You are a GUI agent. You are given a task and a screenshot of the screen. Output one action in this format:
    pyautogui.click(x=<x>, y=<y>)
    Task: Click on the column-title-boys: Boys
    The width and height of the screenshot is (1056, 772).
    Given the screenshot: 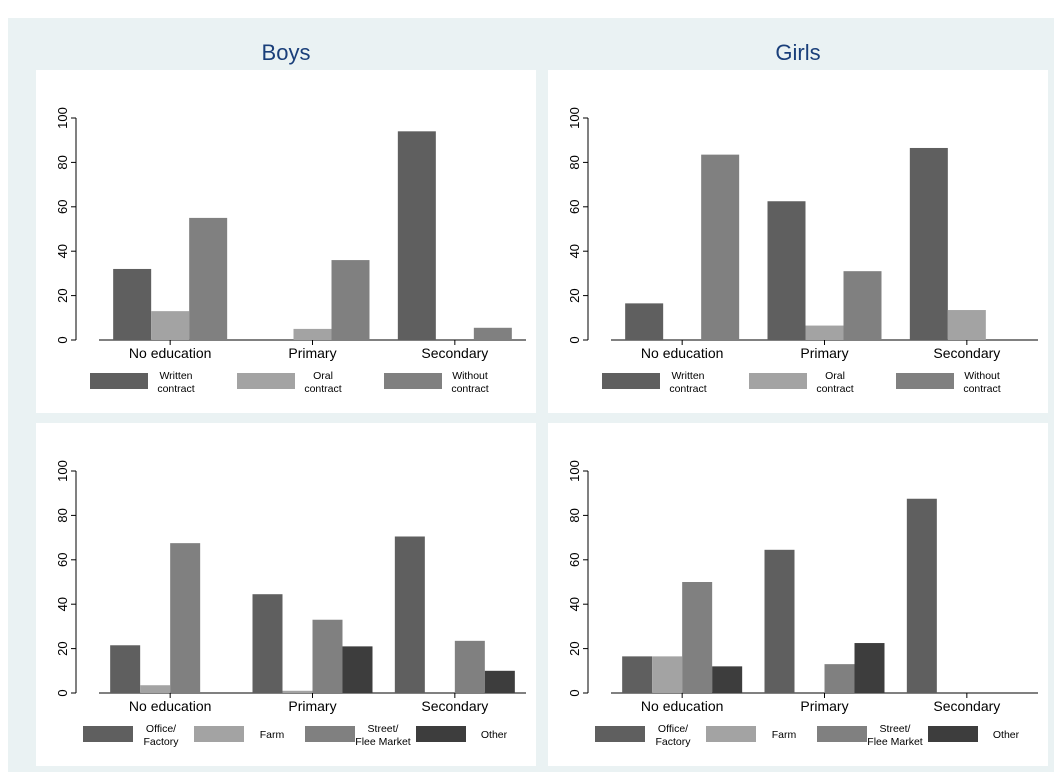 What is the action you would take?
    pyautogui.click(x=286, y=52)
    